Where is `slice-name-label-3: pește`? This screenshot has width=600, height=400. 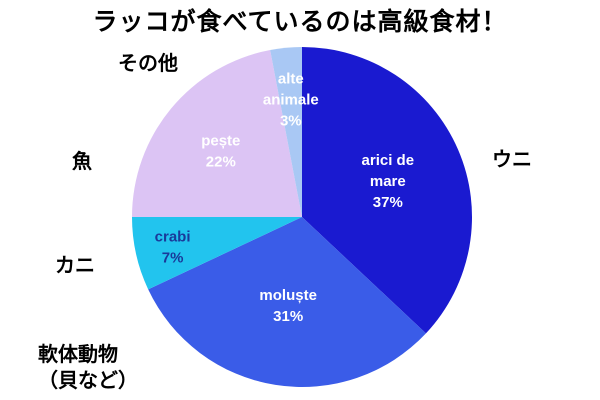 slice-name-label-3: pește is located at coordinates (220, 140).